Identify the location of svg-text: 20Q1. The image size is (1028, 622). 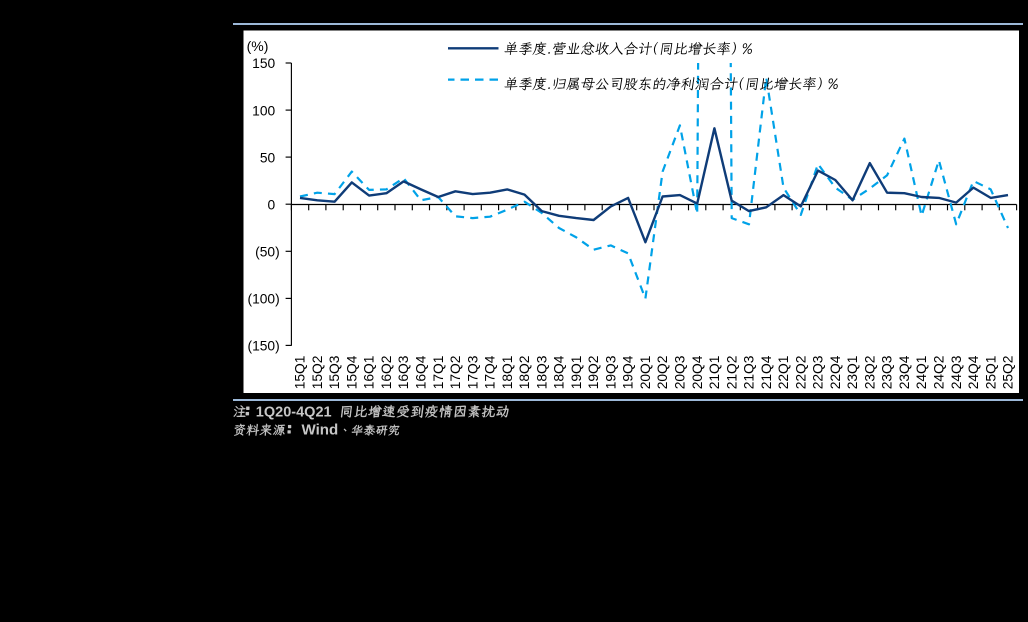
(645, 373).